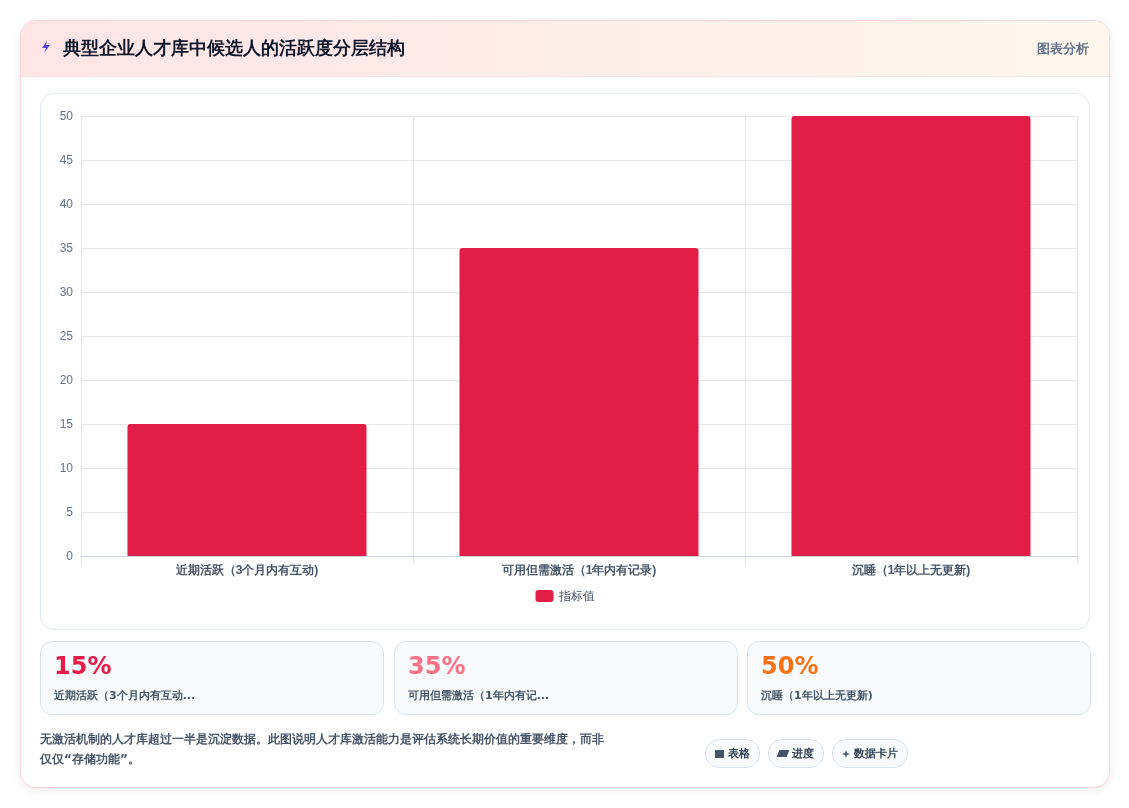  I want to click on legend-label: 指标值, so click(576, 596).